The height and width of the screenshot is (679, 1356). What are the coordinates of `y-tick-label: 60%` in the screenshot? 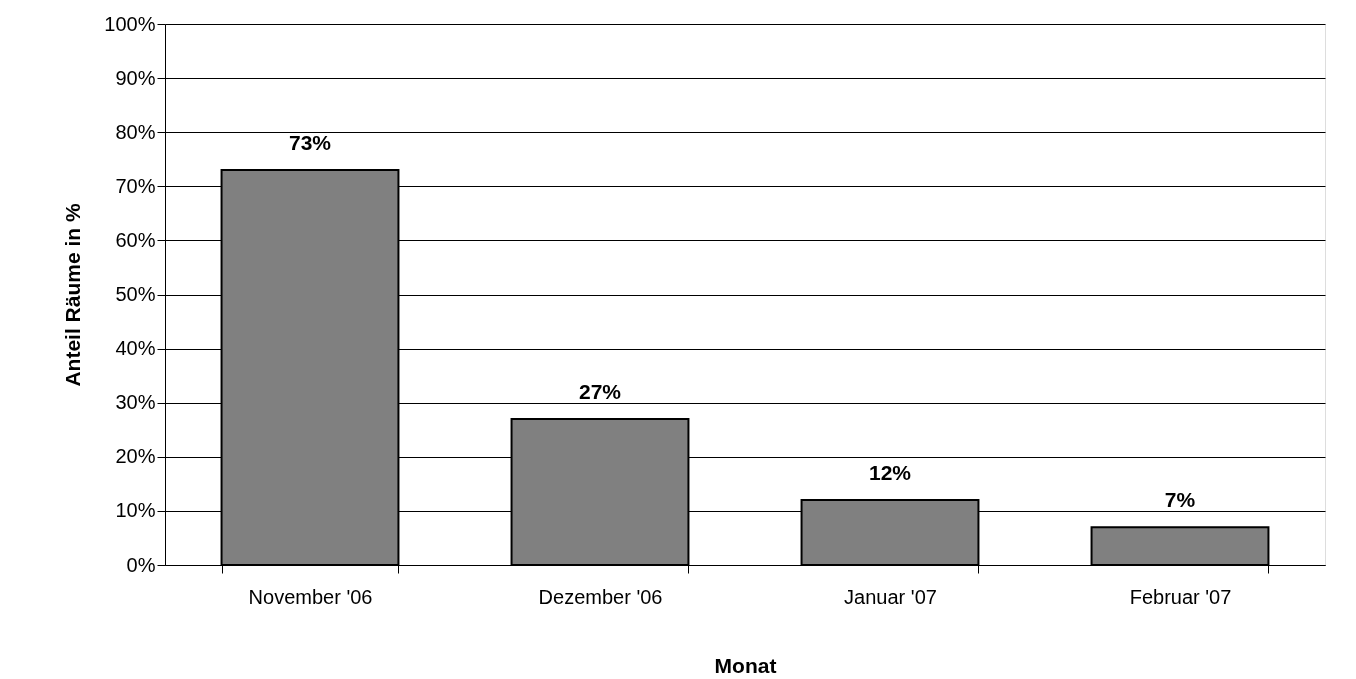 It's located at (135, 239).